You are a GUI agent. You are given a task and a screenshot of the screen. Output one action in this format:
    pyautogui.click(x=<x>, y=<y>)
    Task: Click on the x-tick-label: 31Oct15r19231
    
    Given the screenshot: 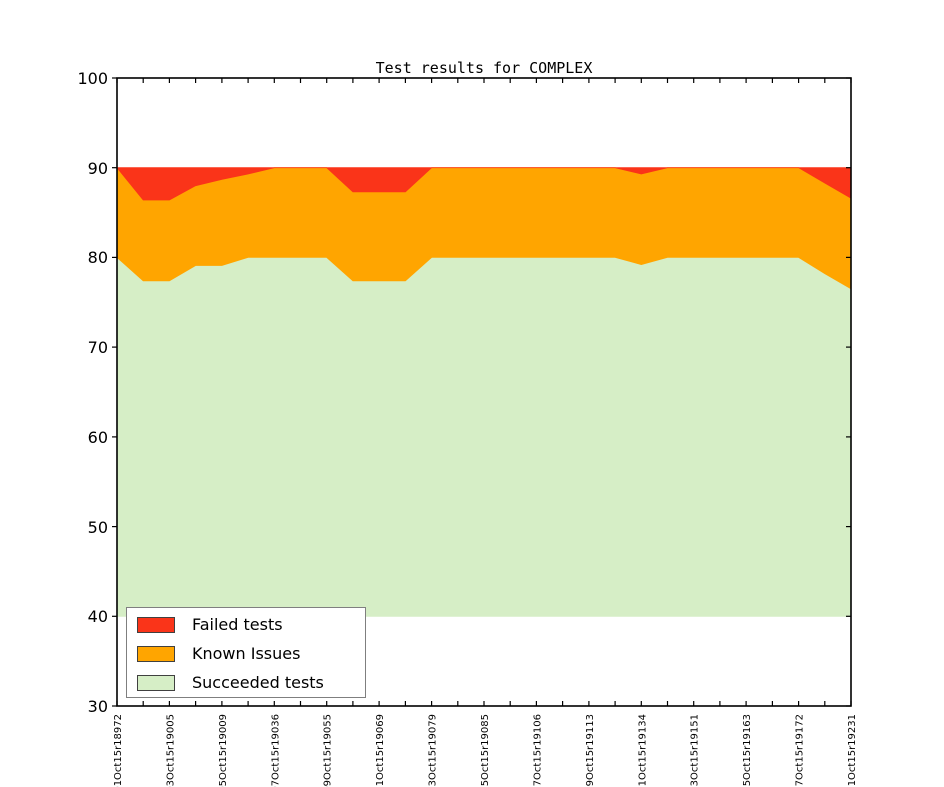 What is the action you would take?
    pyautogui.click(x=852, y=750)
    